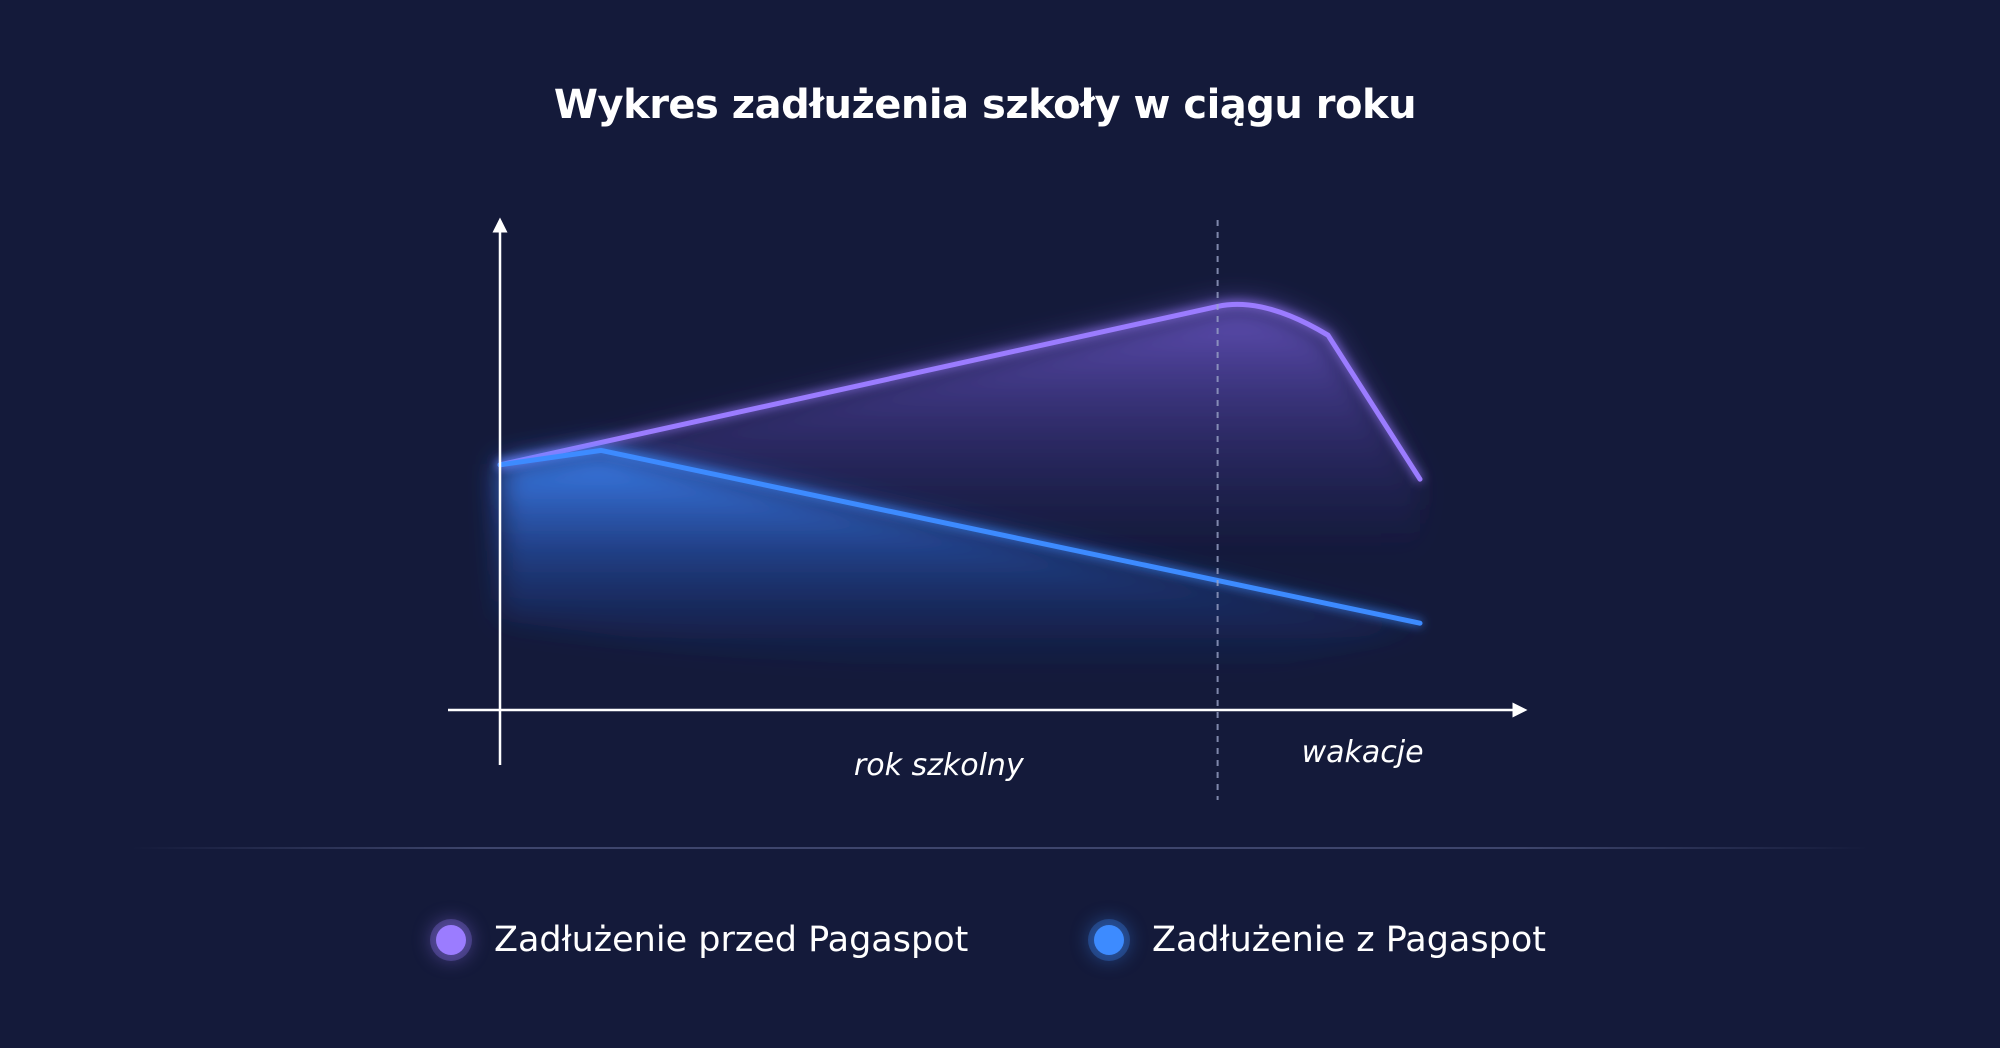 Image resolution: width=2000 pixels, height=1048 pixels. Describe the element at coordinates (985, 105) in the screenshot. I see `chart-title: Wykres zadłużenia szkoły w ciągu roku` at that location.